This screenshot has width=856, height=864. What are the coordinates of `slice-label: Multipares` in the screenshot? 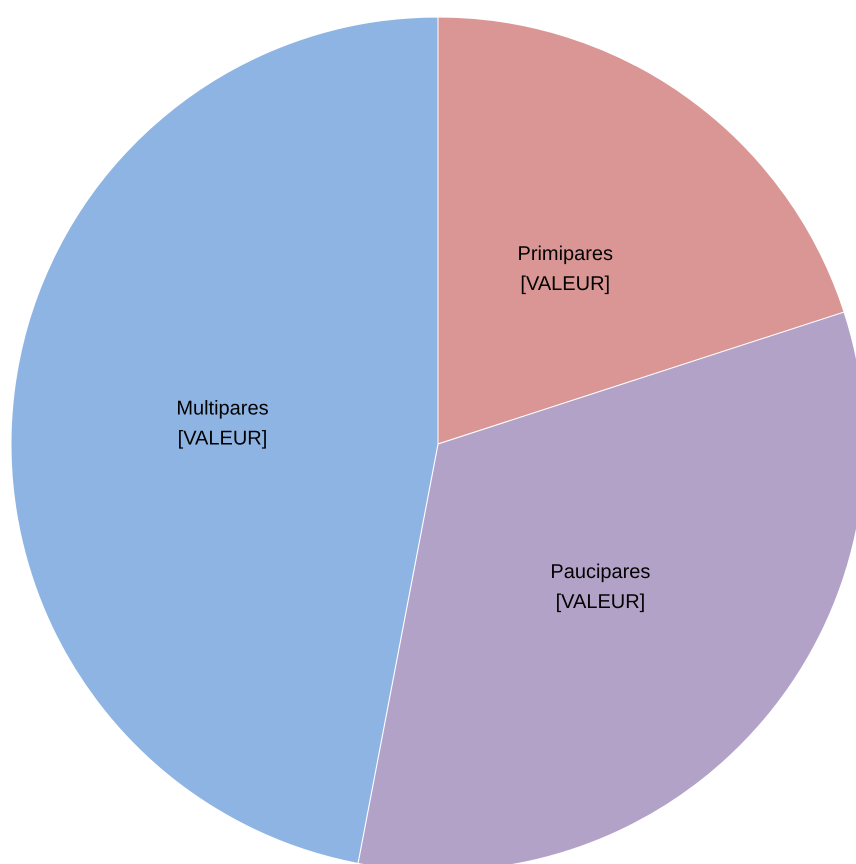 It's located at (222, 409).